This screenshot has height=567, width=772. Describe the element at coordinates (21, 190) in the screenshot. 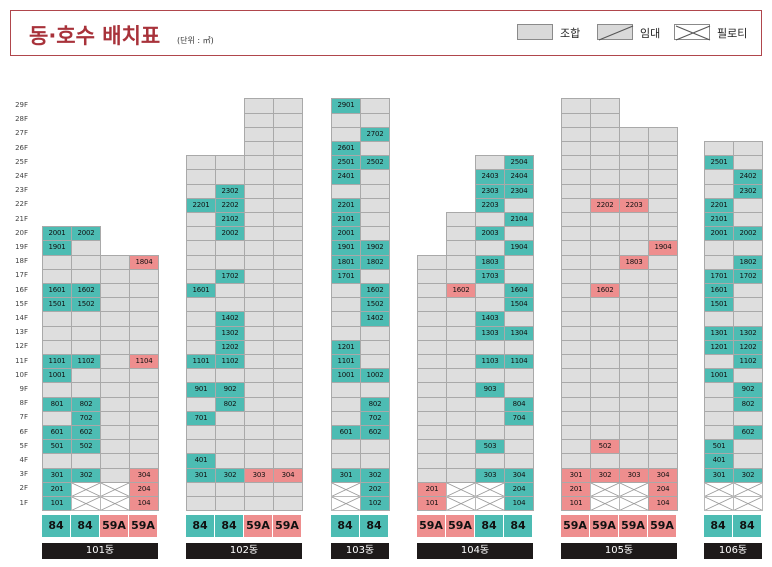

I see `floor-label: 23F` at that location.